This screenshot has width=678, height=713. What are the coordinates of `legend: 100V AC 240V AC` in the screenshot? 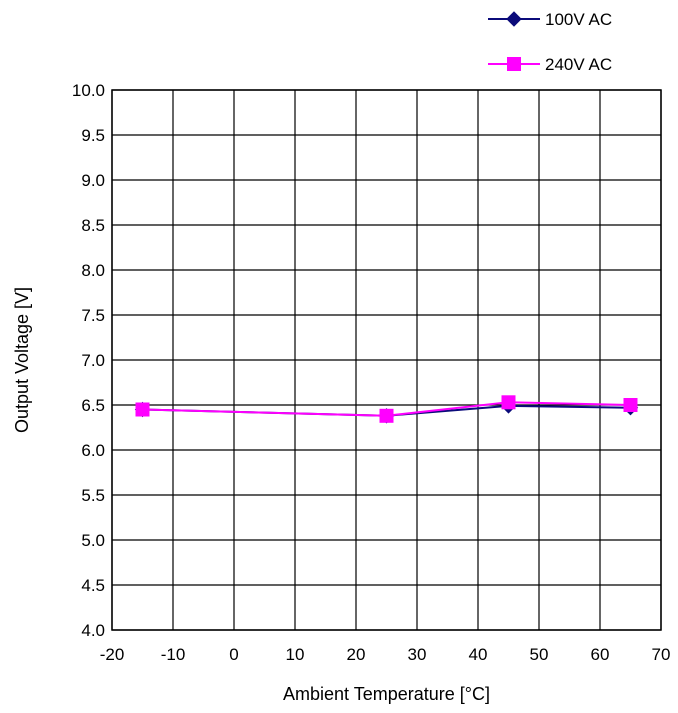 It's located at (550, 42).